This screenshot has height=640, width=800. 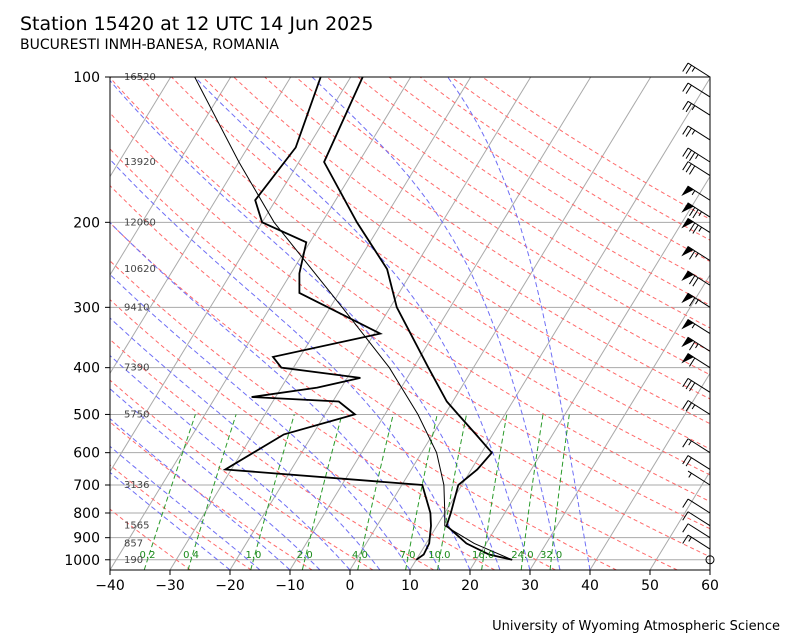 What do you see at coordinates (140, 222) in the screenshot?
I see `height-label: 12060` at bounding box center [140, 222].